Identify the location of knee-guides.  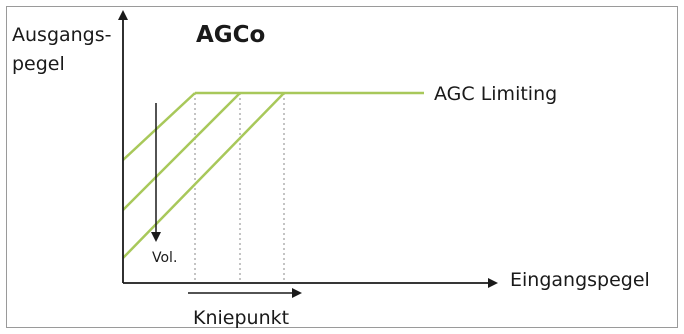
(239, 188).